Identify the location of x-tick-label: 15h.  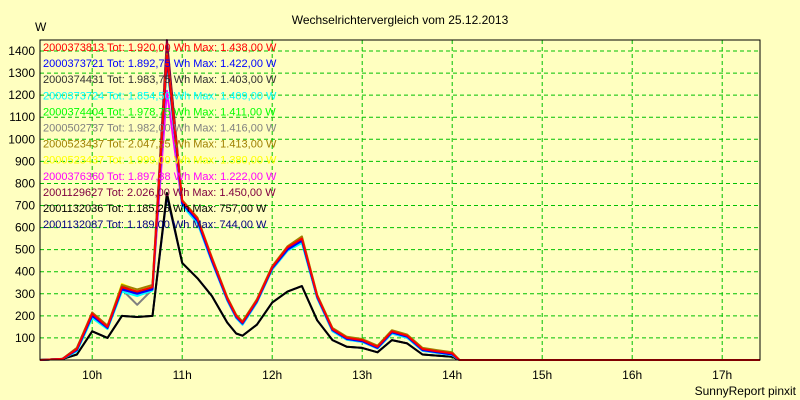
(542, 375).